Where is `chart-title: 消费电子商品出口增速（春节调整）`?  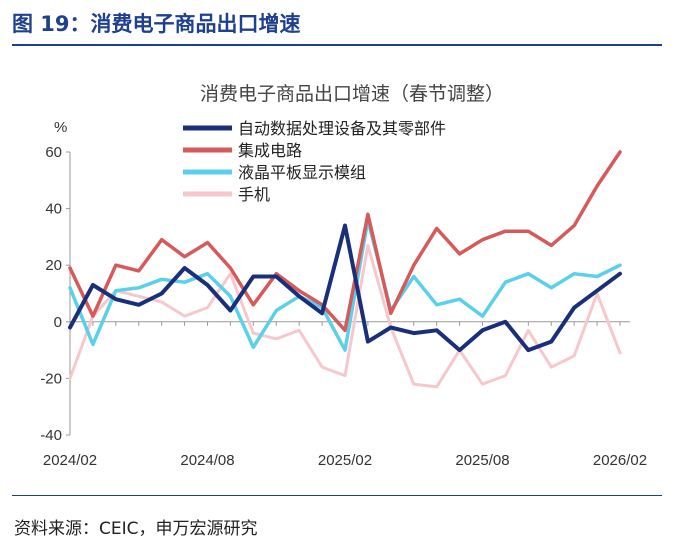
chart-title: 消费电子商品出口增速（春节调整） is located at coordinates (352, 94).